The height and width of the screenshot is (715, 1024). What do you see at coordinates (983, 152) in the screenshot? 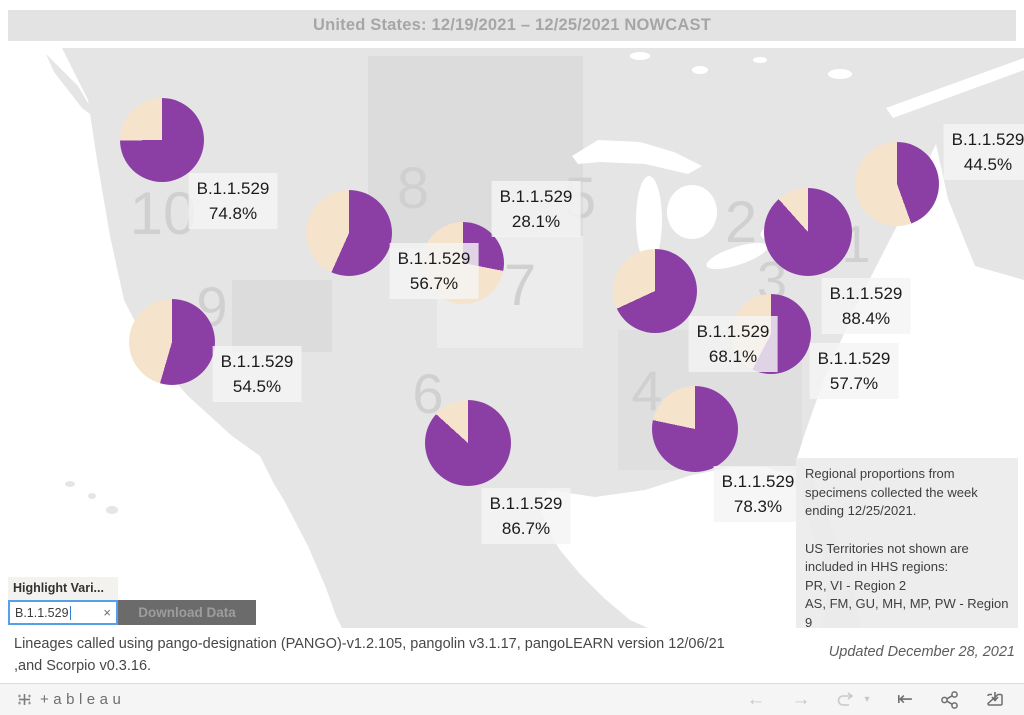
I see `pie-label-hhs-region-1: B.1.1.529 44.5%` at bounding box center [983, 152].